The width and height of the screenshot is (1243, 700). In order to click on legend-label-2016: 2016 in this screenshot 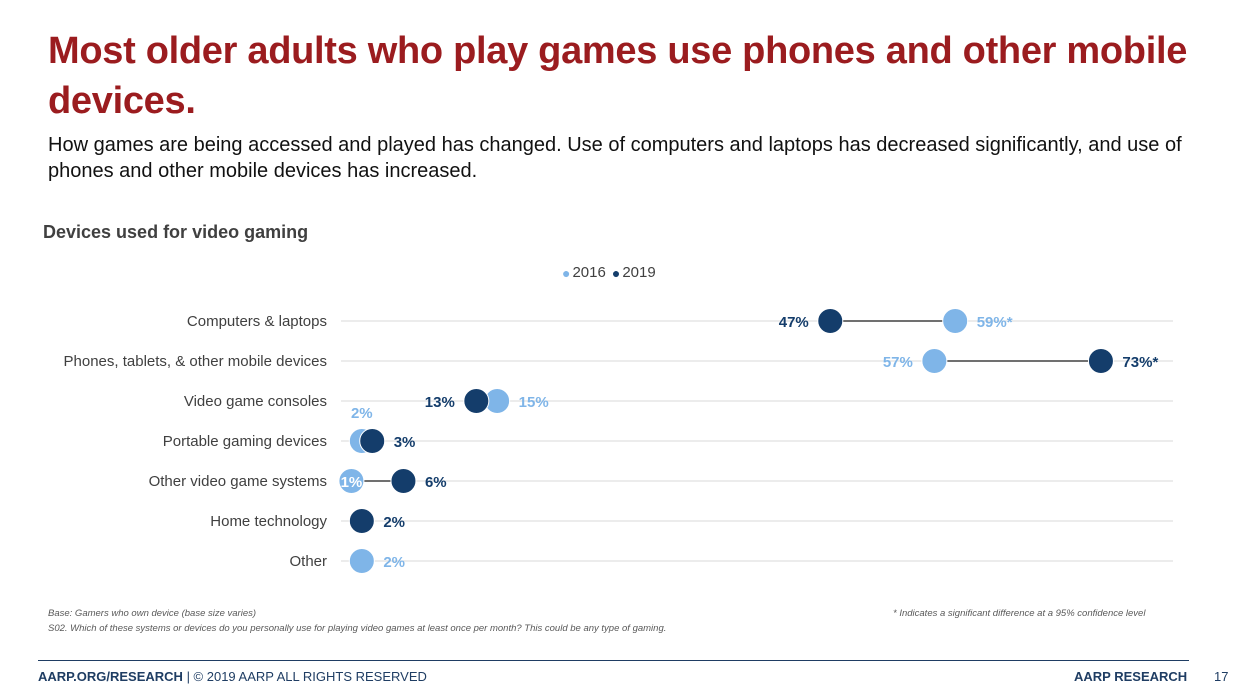, I will do `click(589, 272)`.